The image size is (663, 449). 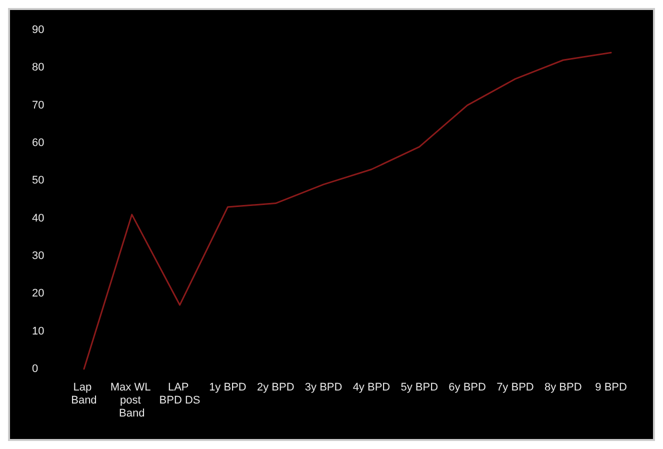 What do you see at coordinates (38, 331) in the screenshot?
I see `y-tick-label: 10` at bounding box center [38, 331].